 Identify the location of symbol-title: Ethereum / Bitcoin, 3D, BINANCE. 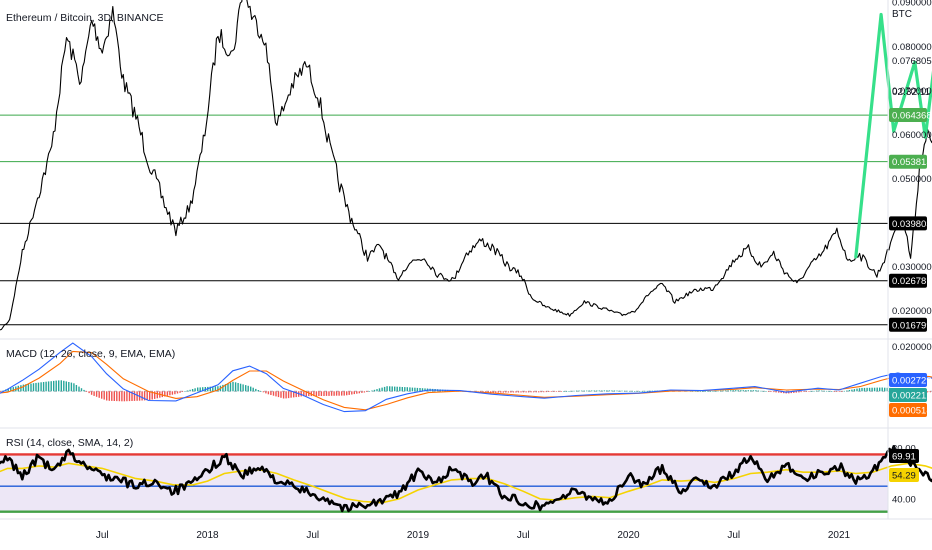
(85, 18).